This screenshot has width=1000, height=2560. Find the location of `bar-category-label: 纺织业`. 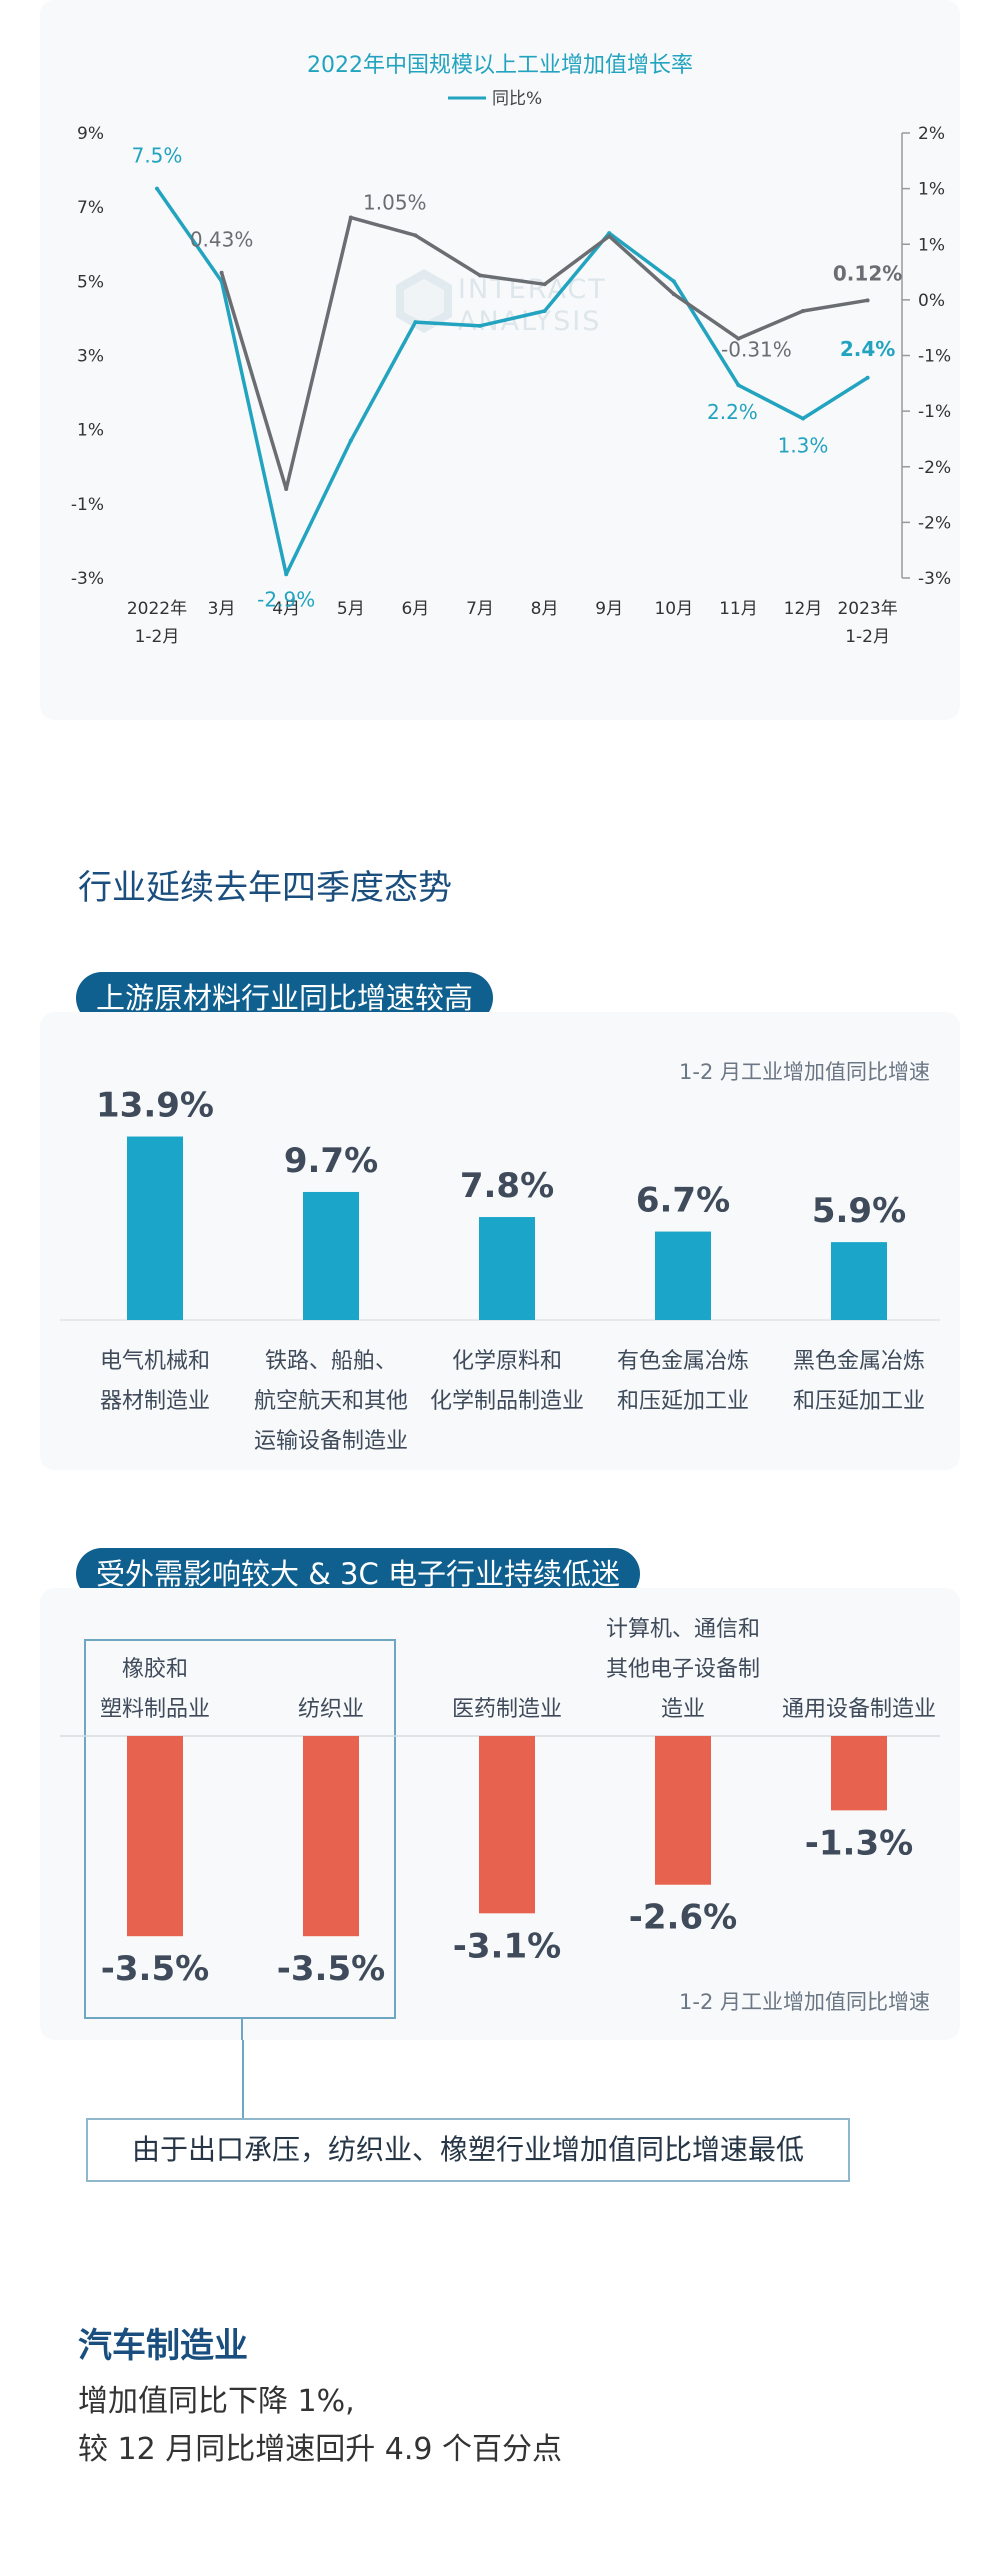

bar-category-label: 纺织业 is located at coordinates (331, 1709).